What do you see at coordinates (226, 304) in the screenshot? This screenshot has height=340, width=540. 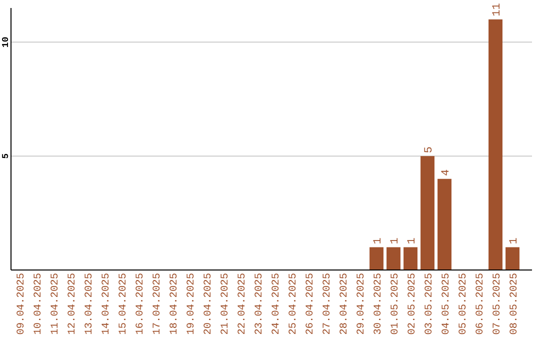 I see `x-tick-label: 21.04.2025` at bounding box center [226, 304].